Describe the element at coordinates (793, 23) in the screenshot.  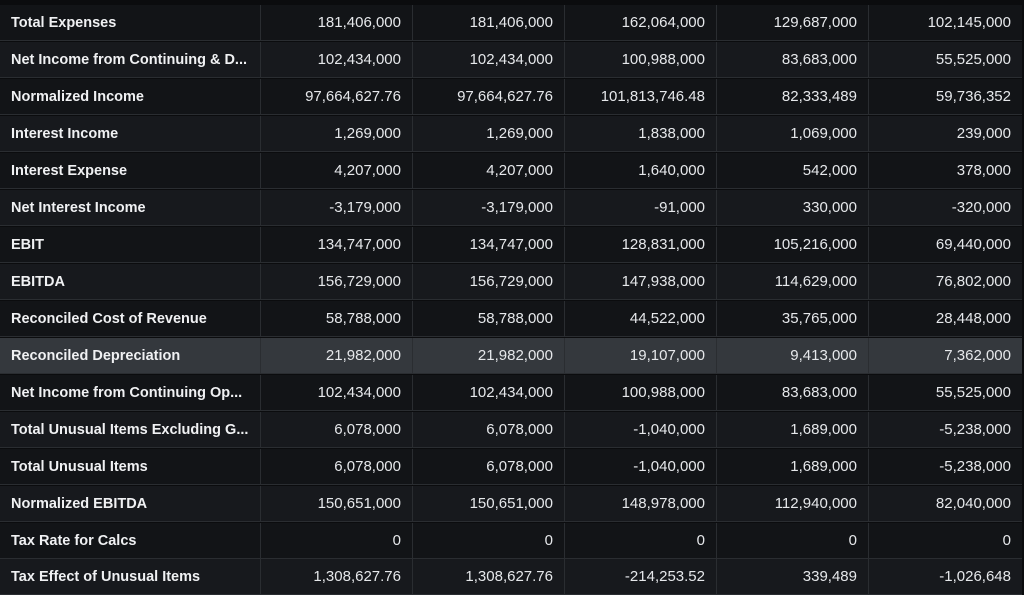
I see `value-cell: 129,687,000` at that location.